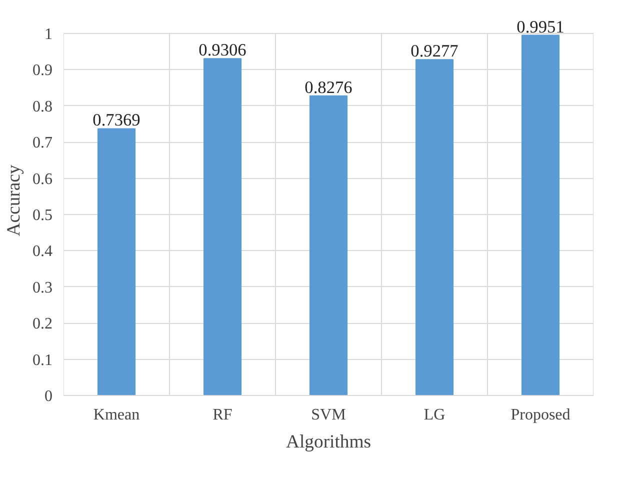  Describe the element at coordinates (14, 200) in the screenshot. I see `y-axis-title: Accuracy` at that location.